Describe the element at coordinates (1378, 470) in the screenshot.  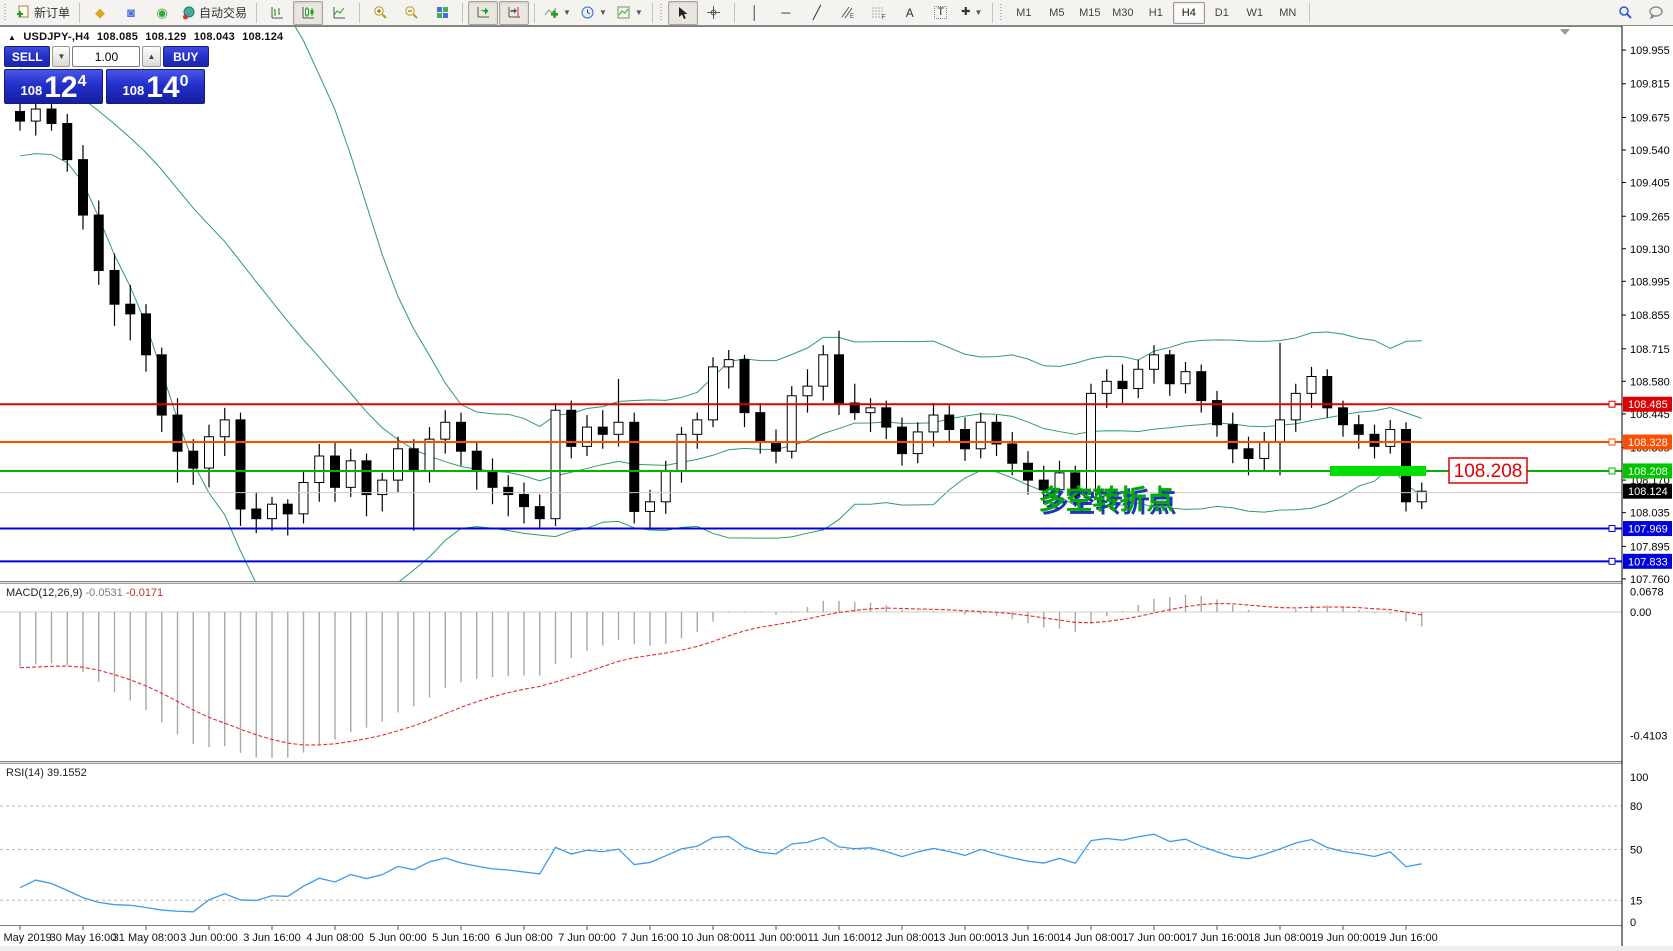
I see `highlight-segment` at that location.